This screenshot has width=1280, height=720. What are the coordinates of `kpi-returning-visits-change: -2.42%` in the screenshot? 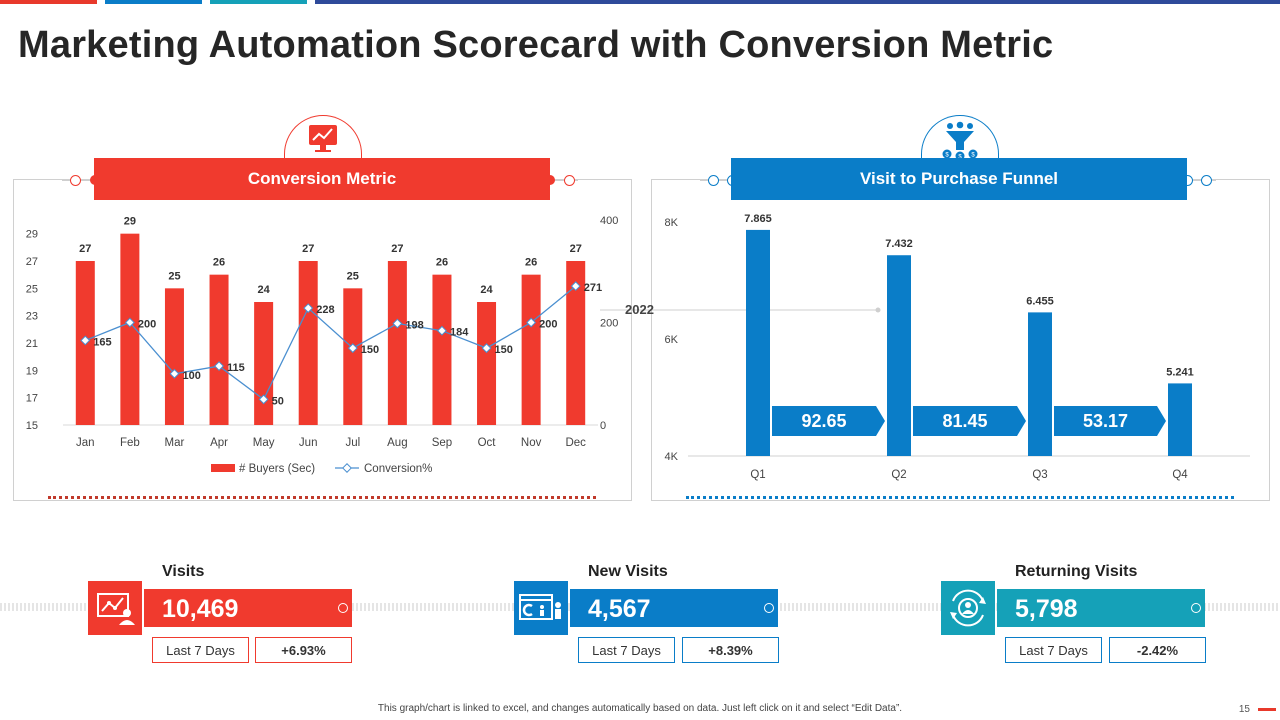 It's located at (1157, 650).